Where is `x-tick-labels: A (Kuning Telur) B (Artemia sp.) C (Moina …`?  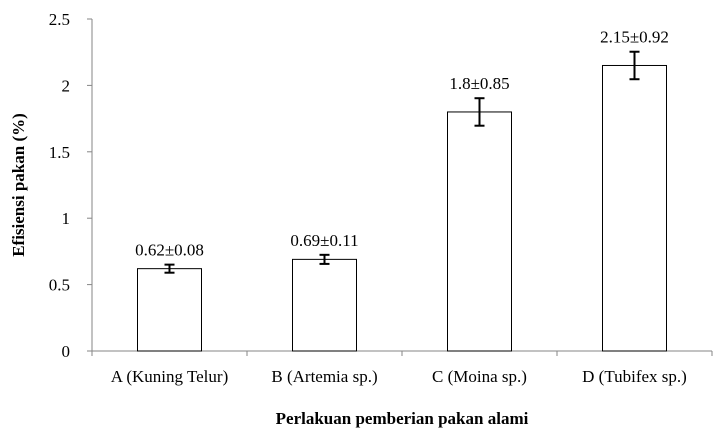 x-tick-labels: A (Kuning Telur) B (Artemia sp.) C (Moina … is located at coordinates (399, 376).